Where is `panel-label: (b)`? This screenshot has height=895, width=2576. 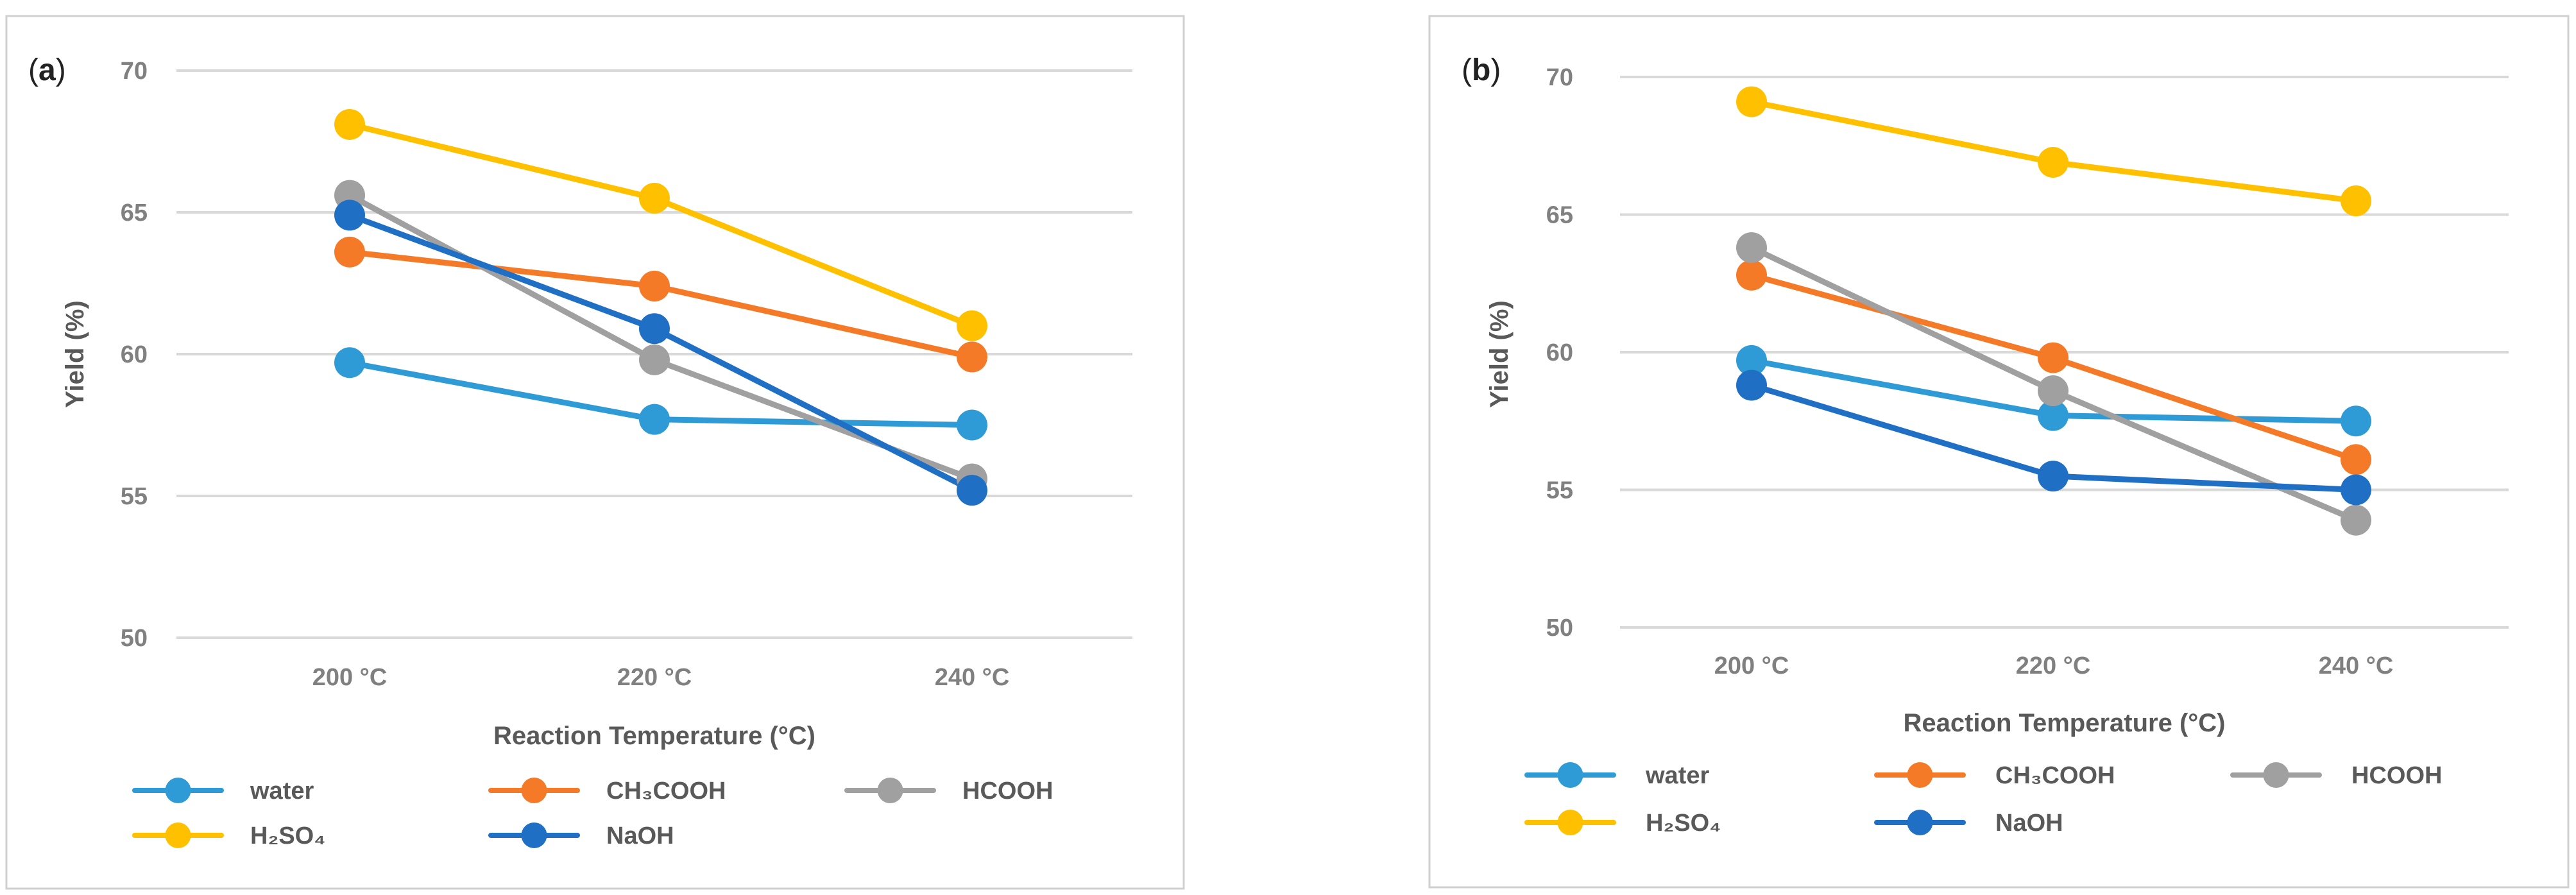 panel-label: (b) is located at coordinates (1481, 70).